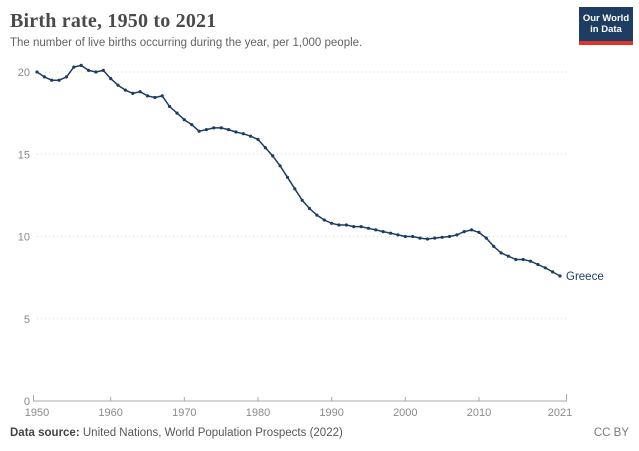 The width and height of the screenshot is (639, 451). What do you see at coordinates (24, 155) in the screenshot?
I see `svg-text: 15` at bounding box center [24, 155].